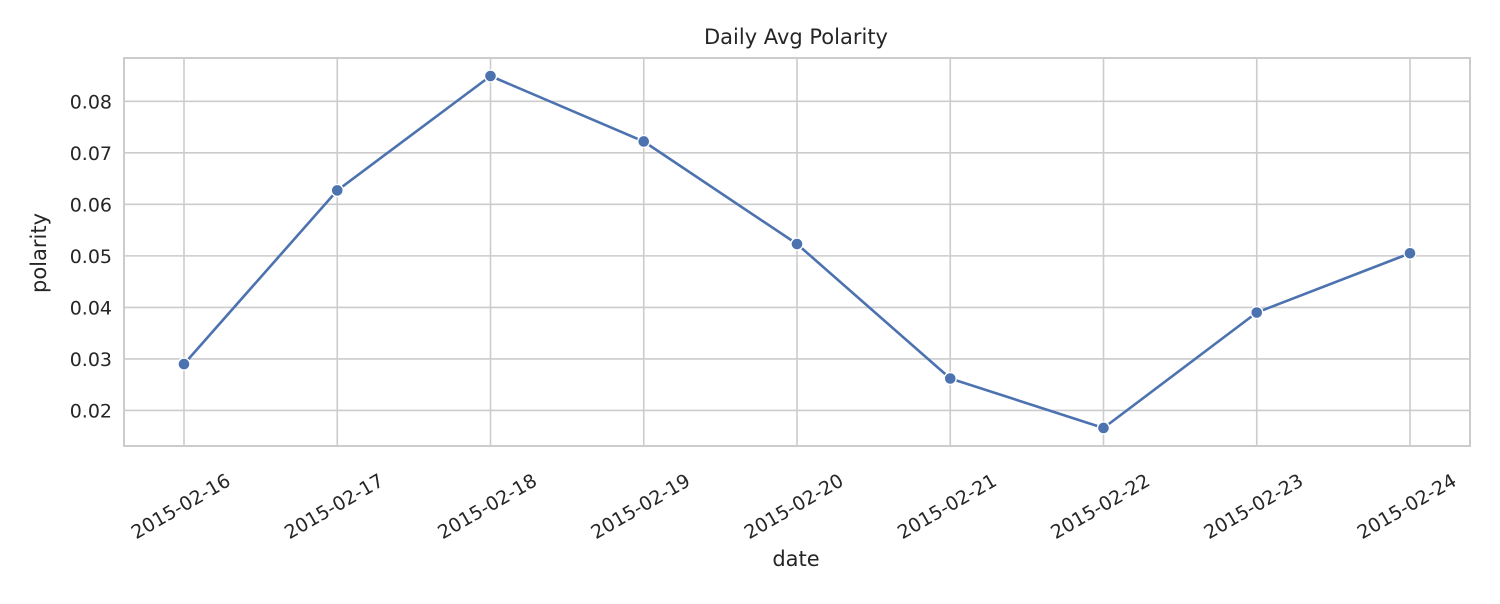 This screenshot has width=1500, height=604. Describe the element at coordinates (796, 37) in the screenshot. I see `chart-title: Daily Avg Polarity` at that location.